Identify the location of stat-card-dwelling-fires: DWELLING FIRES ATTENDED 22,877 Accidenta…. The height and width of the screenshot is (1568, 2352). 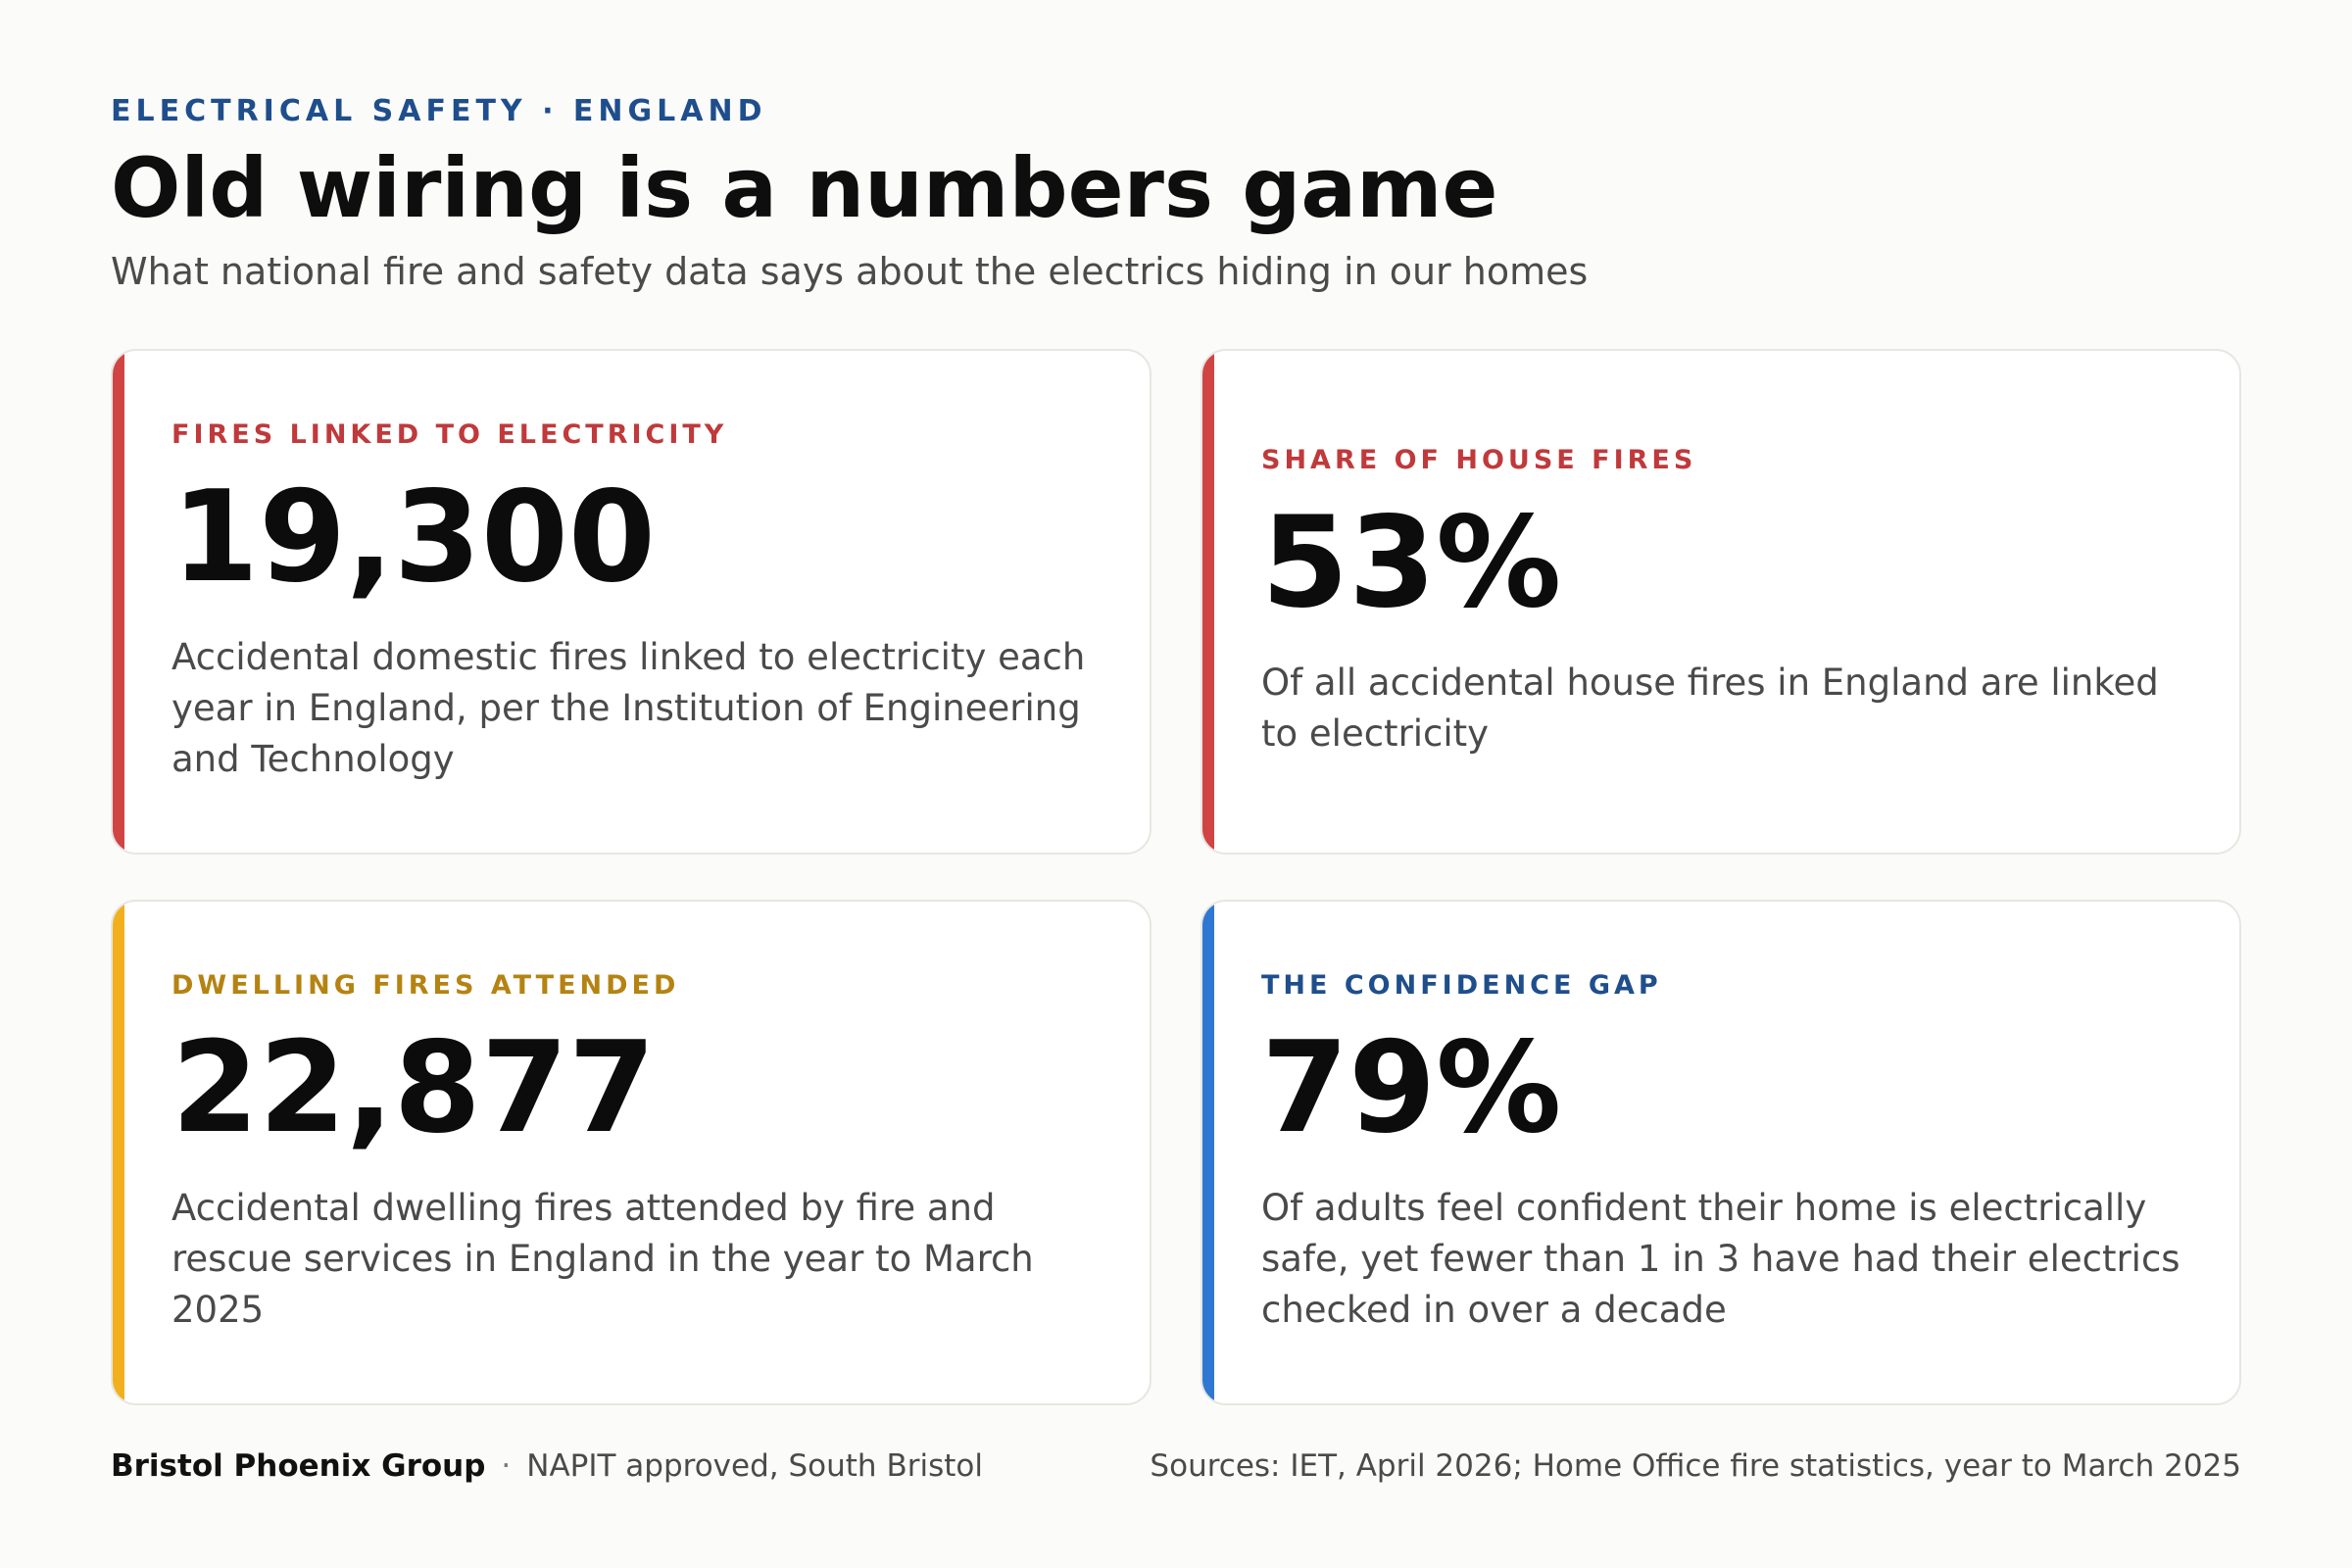
(631, 1152).